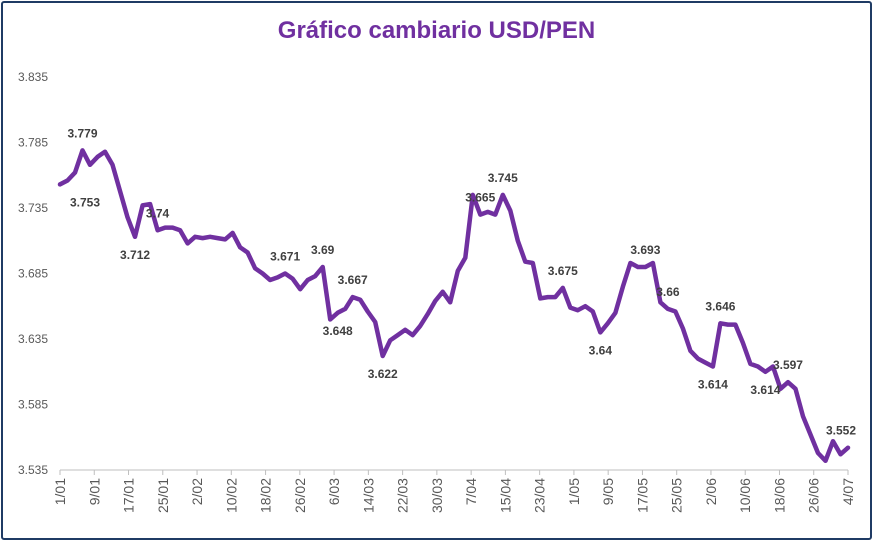  Describe the element at coordinates (285, 257) in the screenshot. I see `data-label: 3.671` at that location.